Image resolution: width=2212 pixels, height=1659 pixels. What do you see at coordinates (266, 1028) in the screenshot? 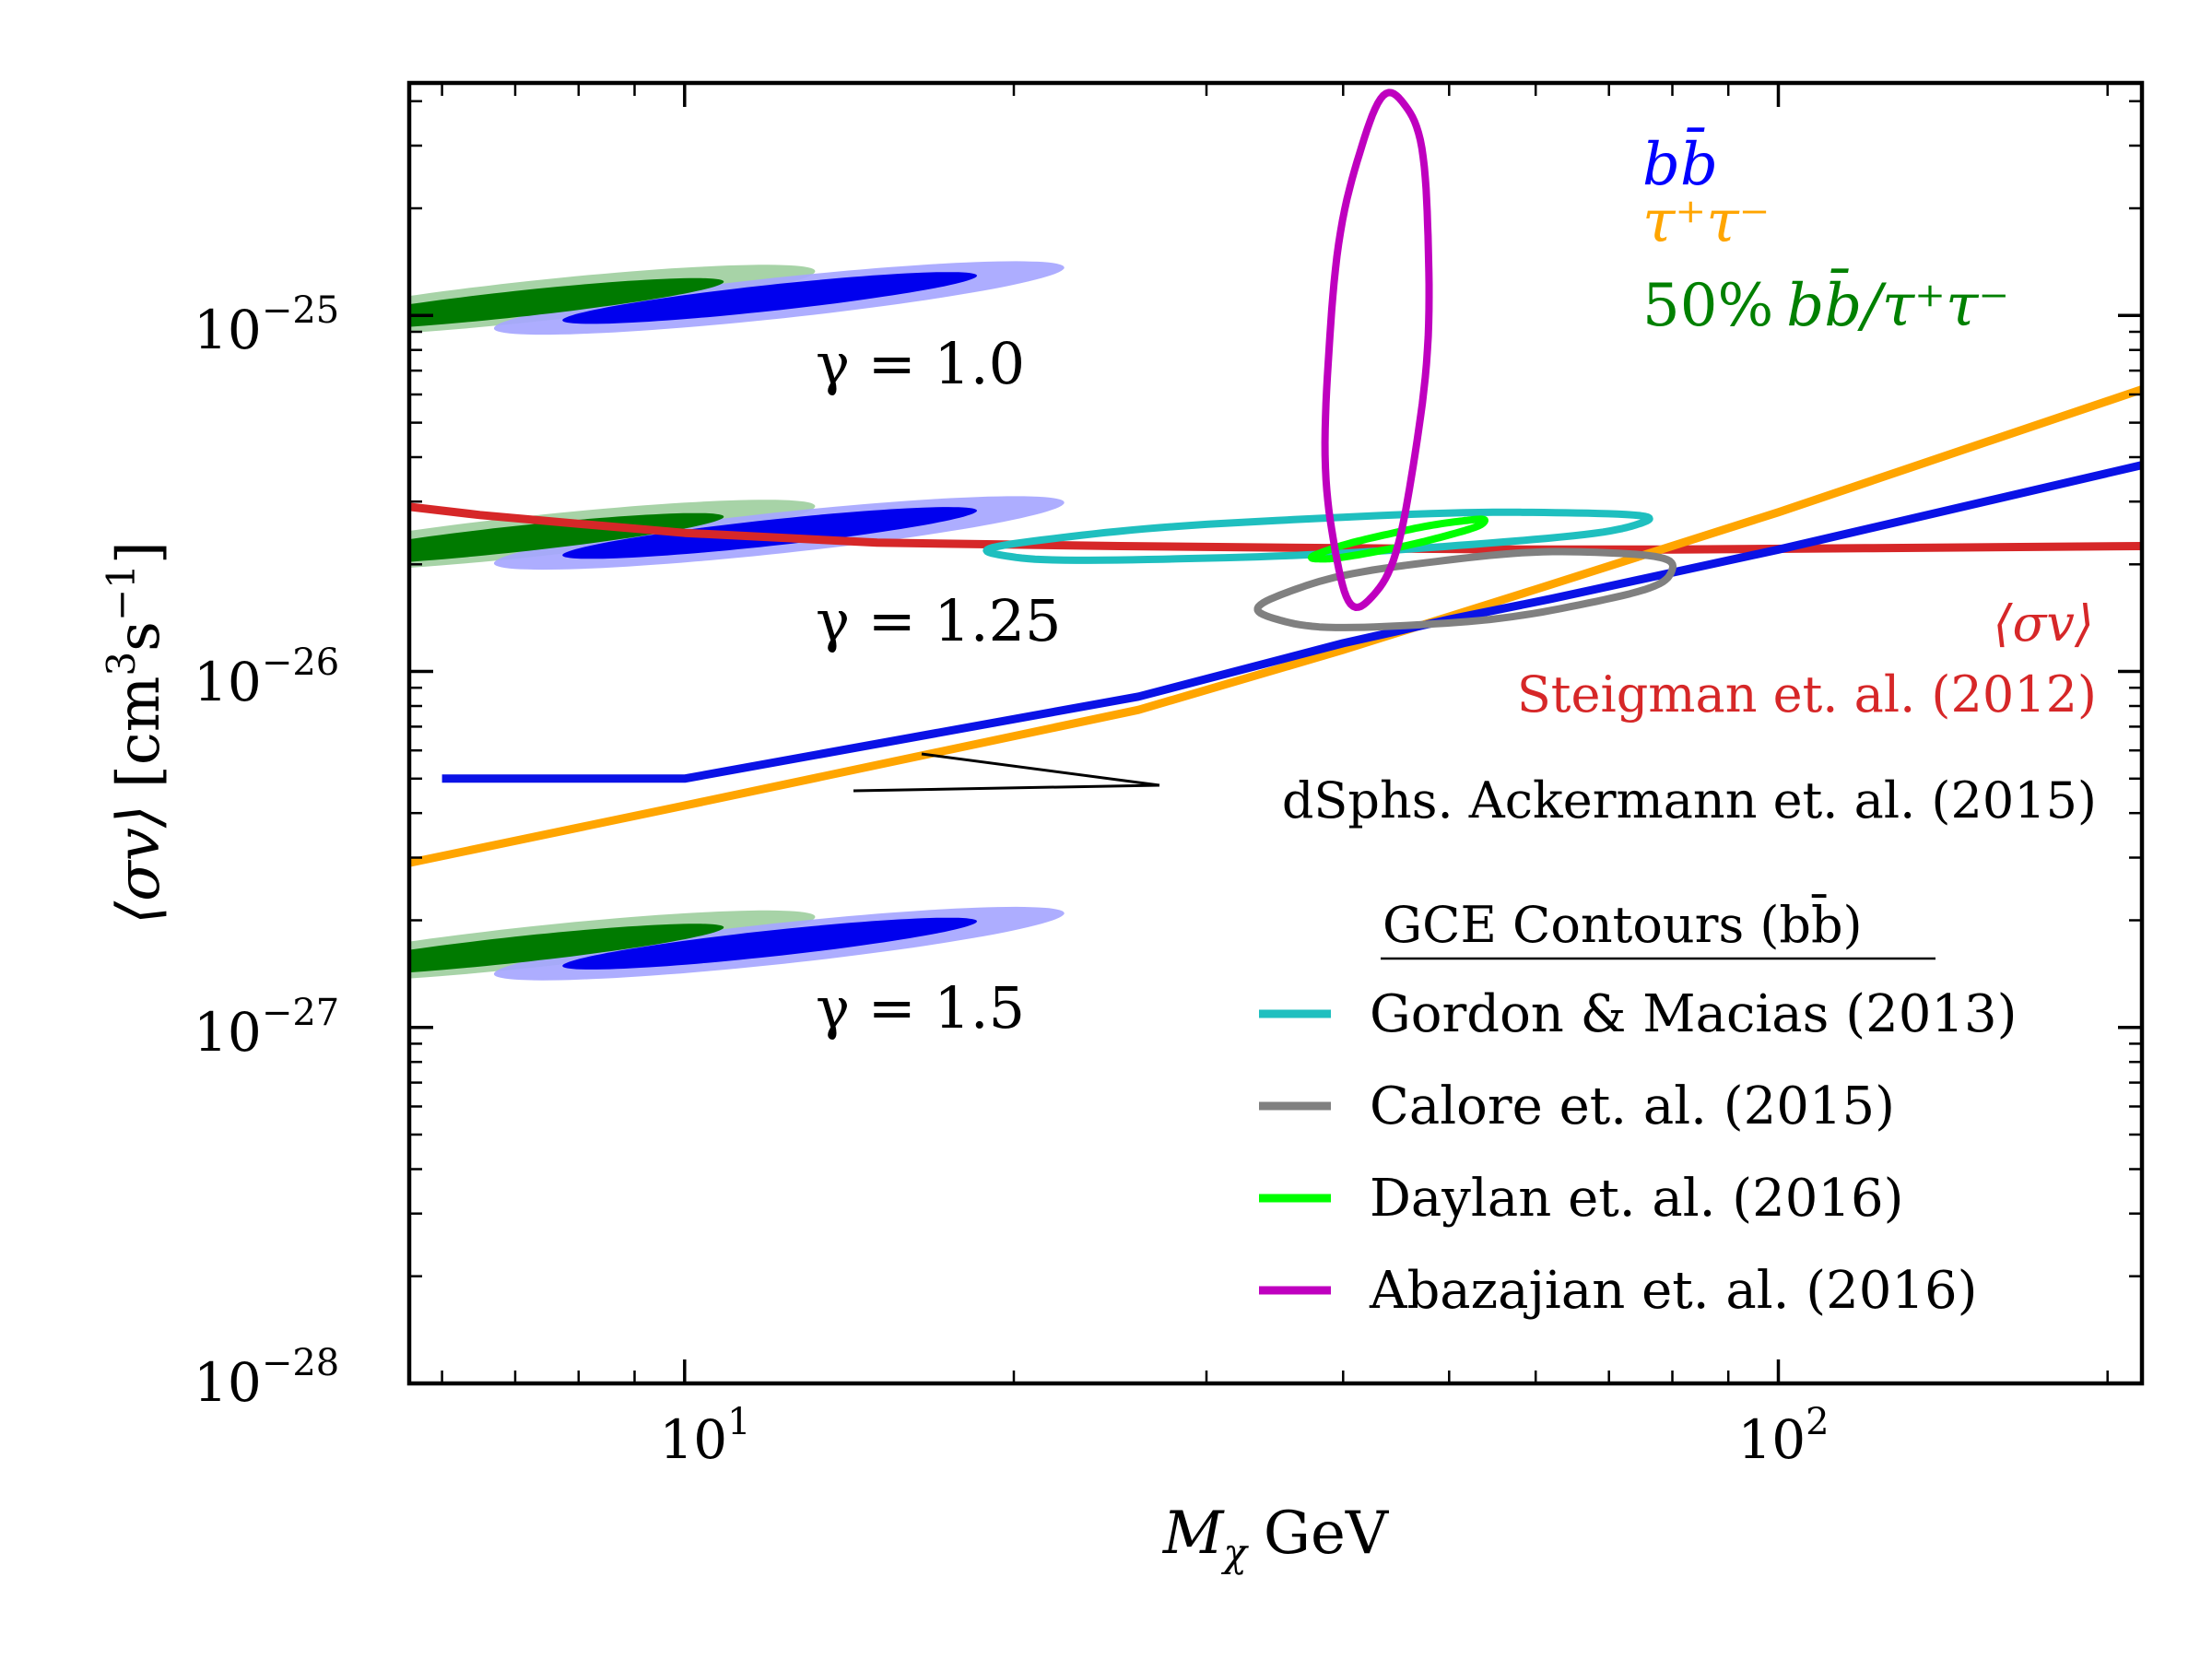
I see `y-tick-label-1e-27: 10−27` at bounding box center [266, 1028].